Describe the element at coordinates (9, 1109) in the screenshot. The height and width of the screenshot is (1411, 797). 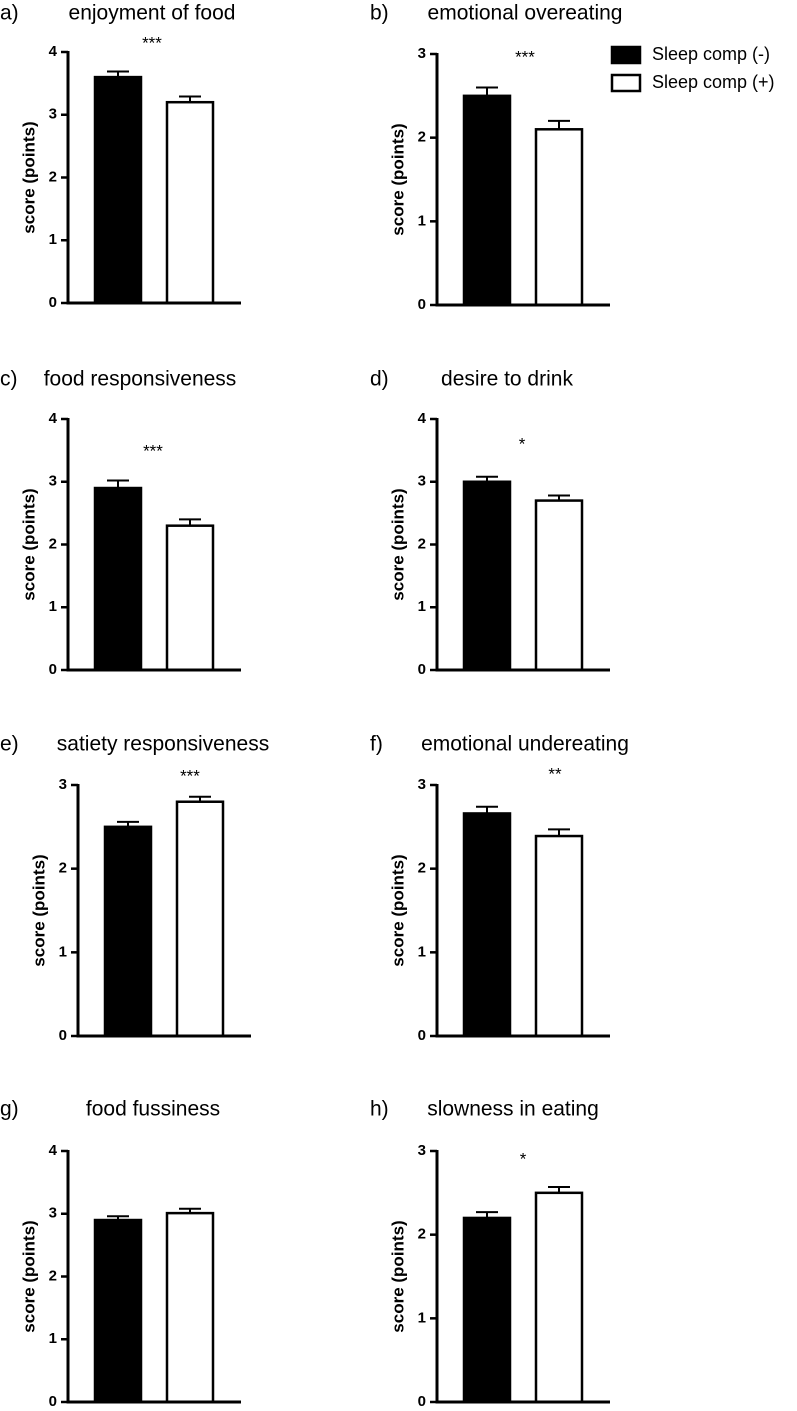
I see `panel-label: g)` at that location.